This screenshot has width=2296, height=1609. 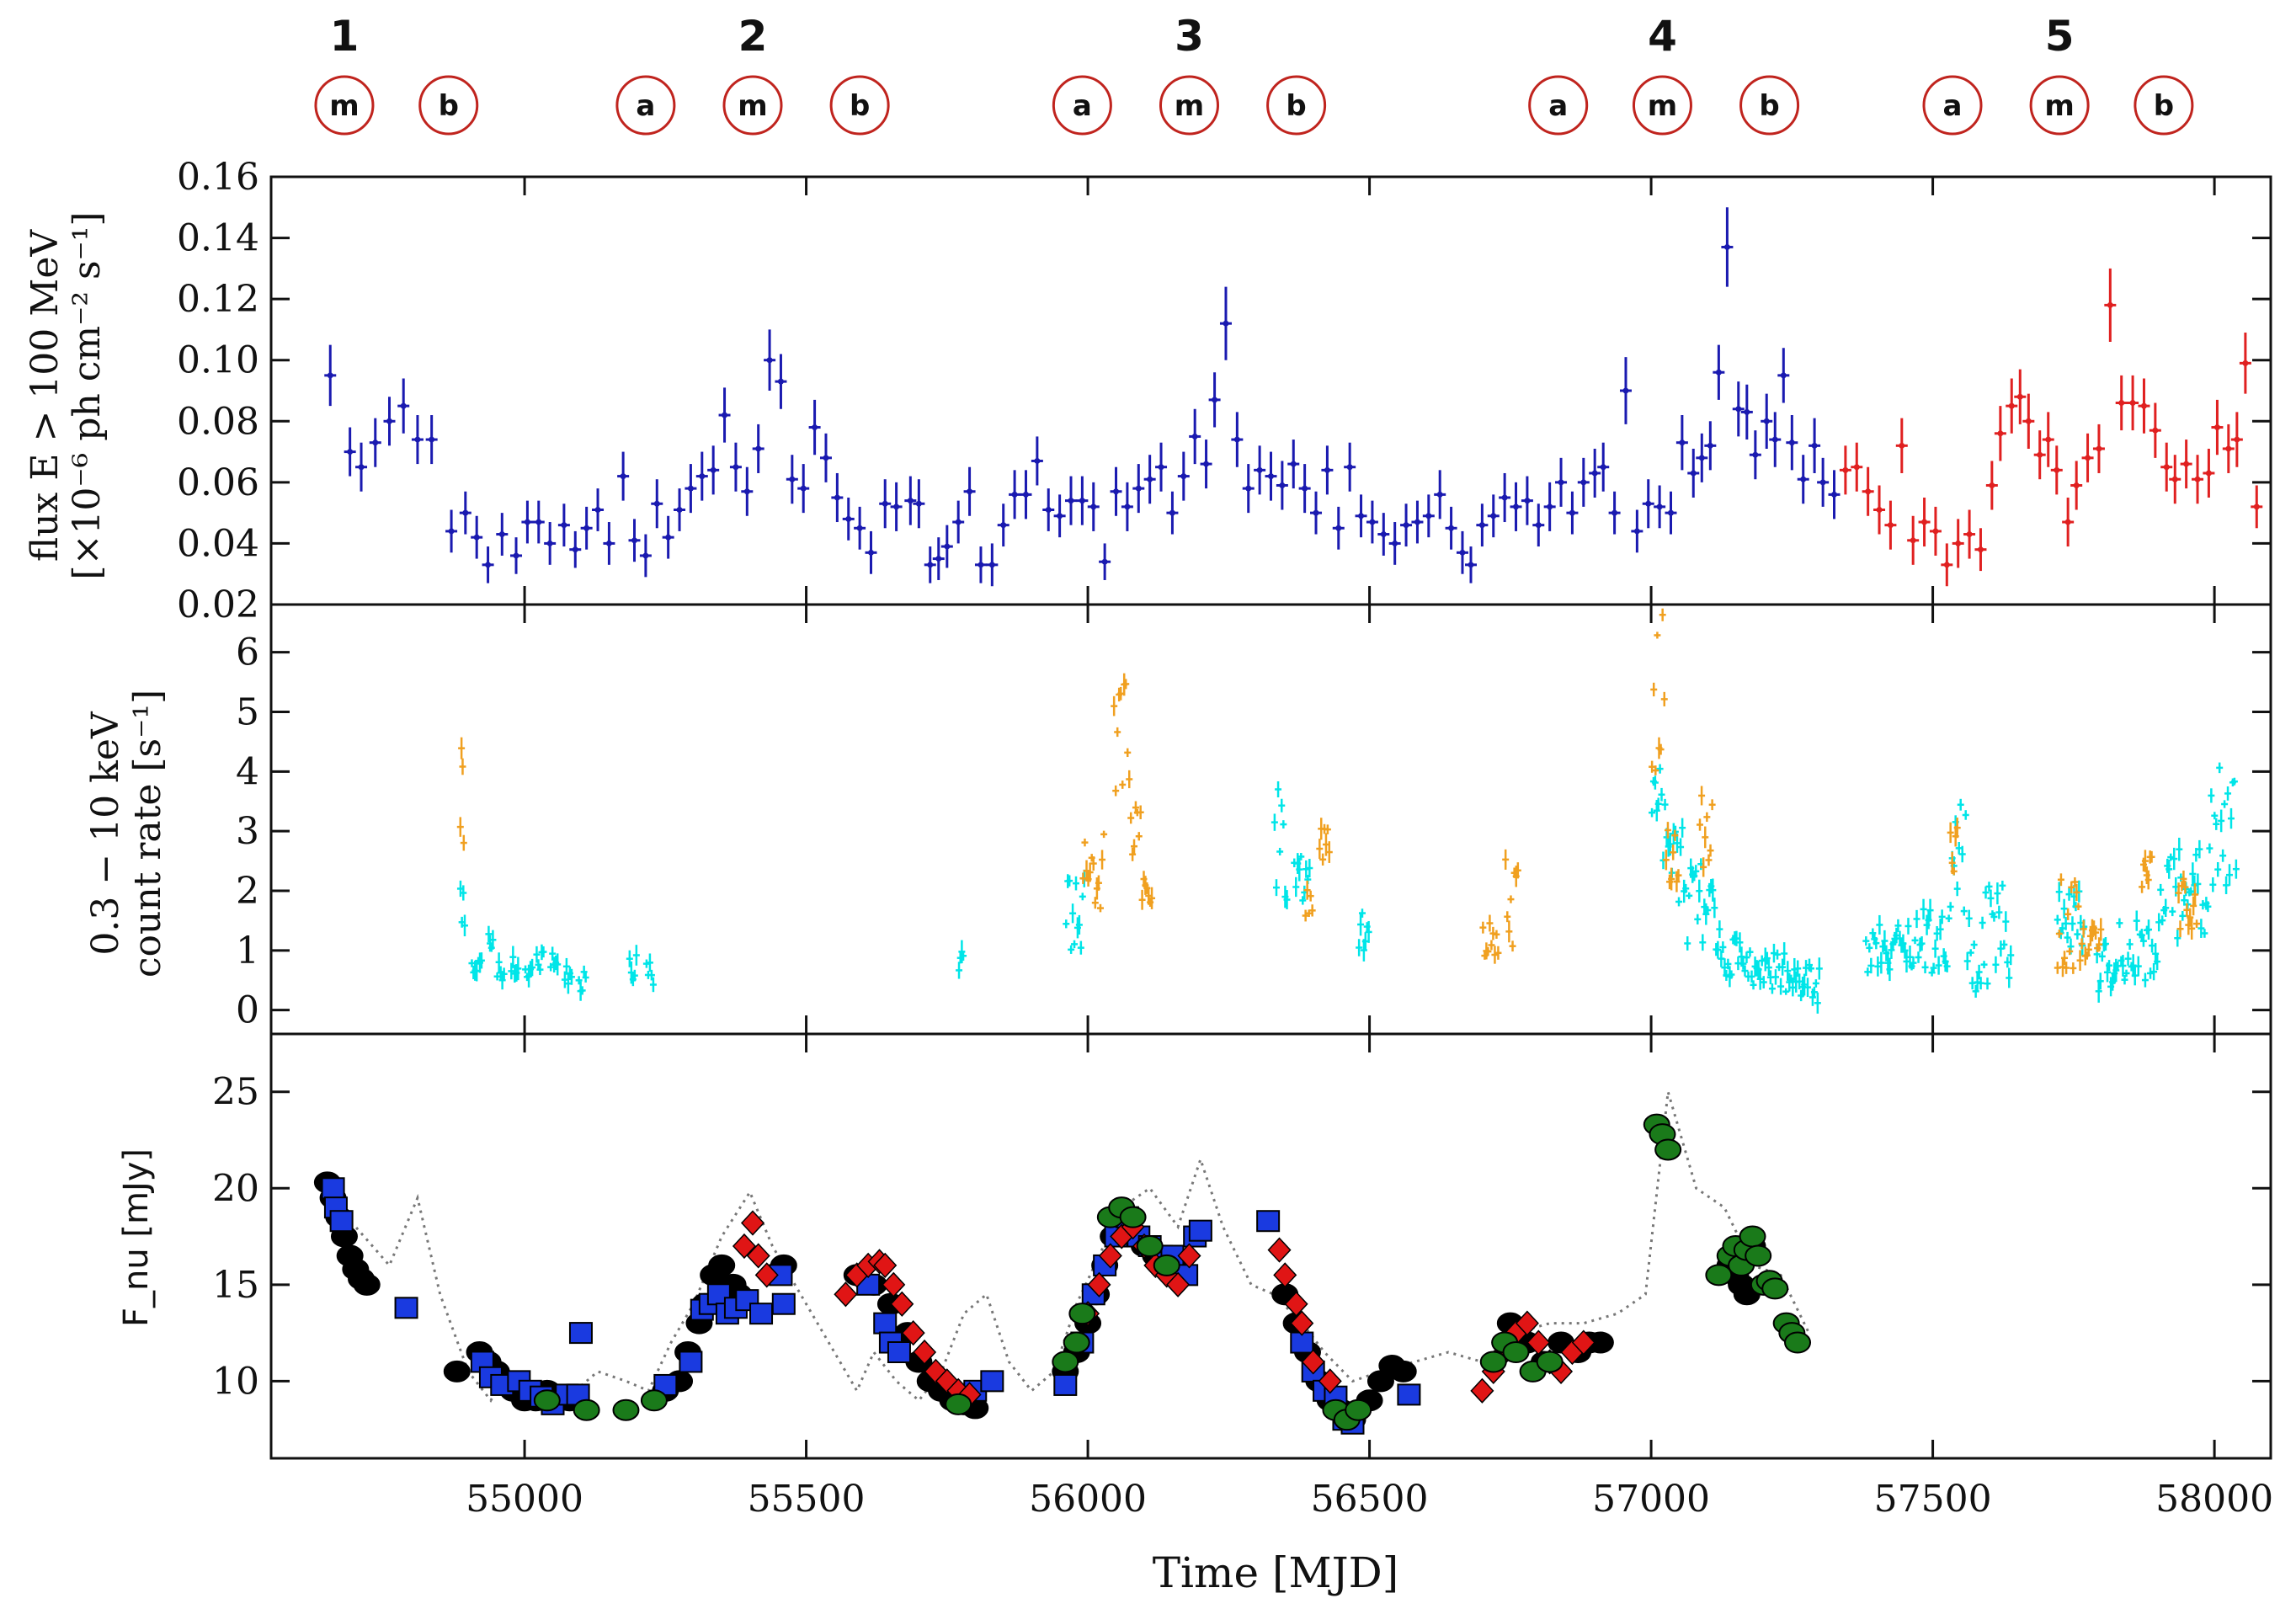 What do you see at coordinates (1933, 1499) in the screenshot?
I see `x-tick-label: 57500` at bounding box center [1933, 1499].